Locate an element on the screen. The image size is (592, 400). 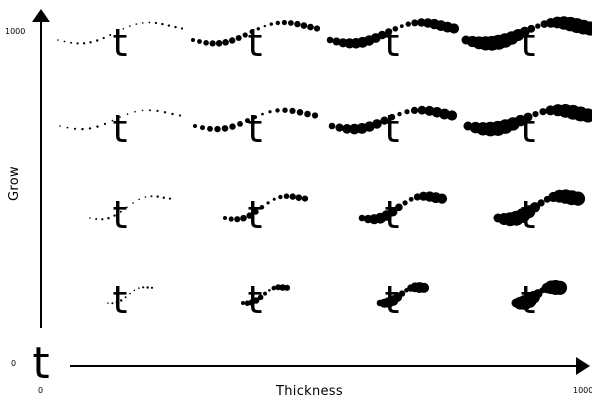
y-axis-title: Grow is located at coordinates (14, 183).